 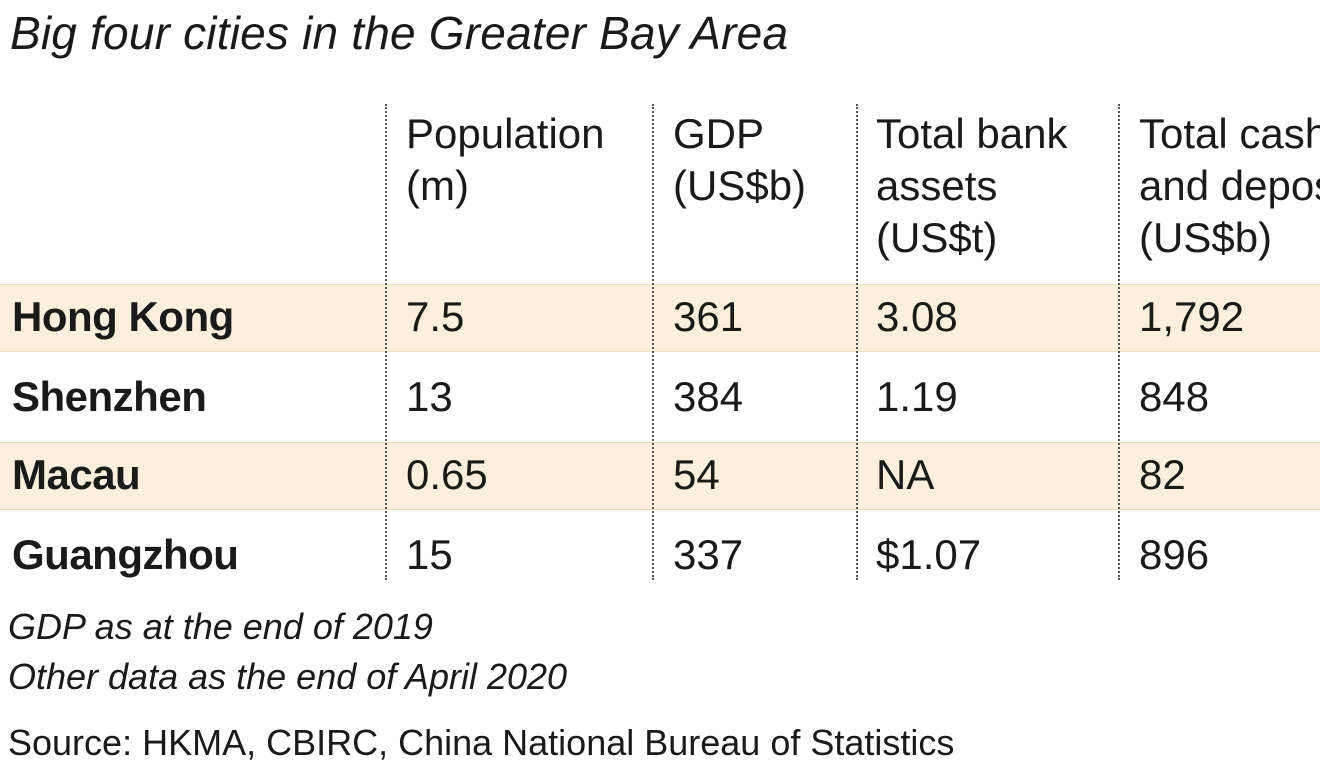 I want to click on table-row: Macau 0.65 54 NA 82, so click(x=660, y=475).